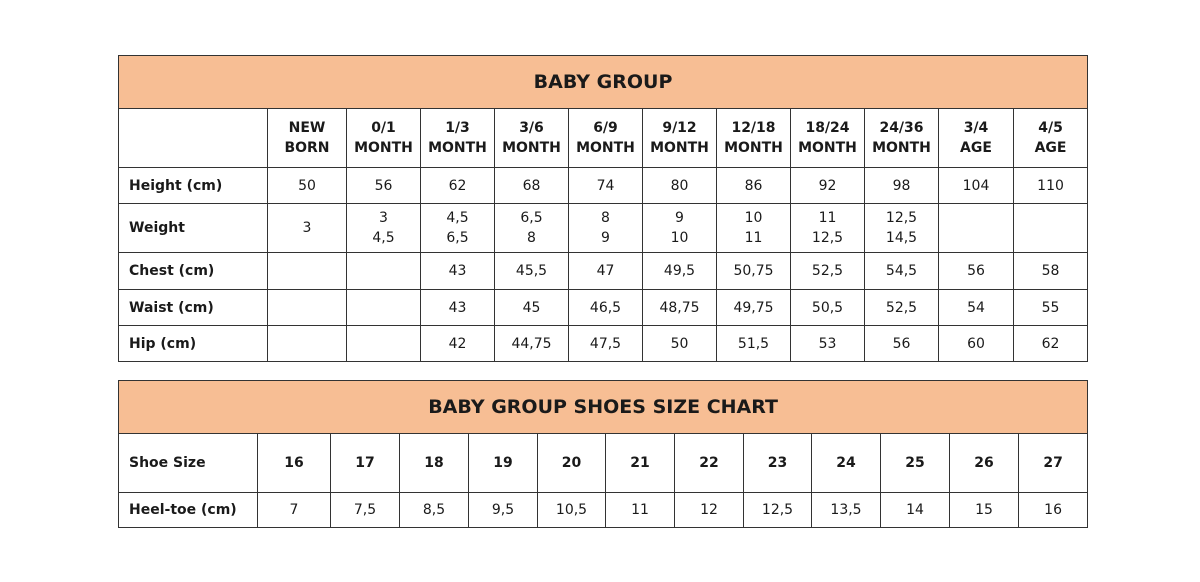 The image size is (1200, 582). I want to click on table-cell: 80, so click(679, 185).